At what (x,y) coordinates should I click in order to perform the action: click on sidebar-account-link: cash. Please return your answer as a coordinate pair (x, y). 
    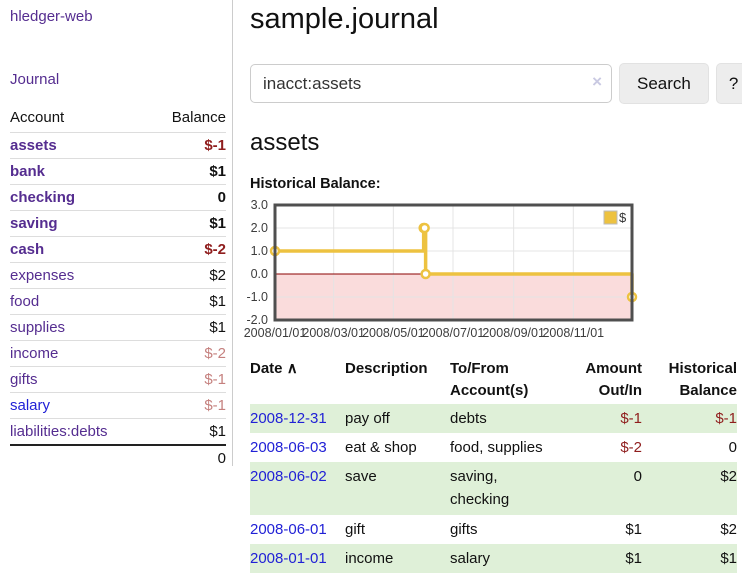
    Looking at the image, I should click on (27, 249).